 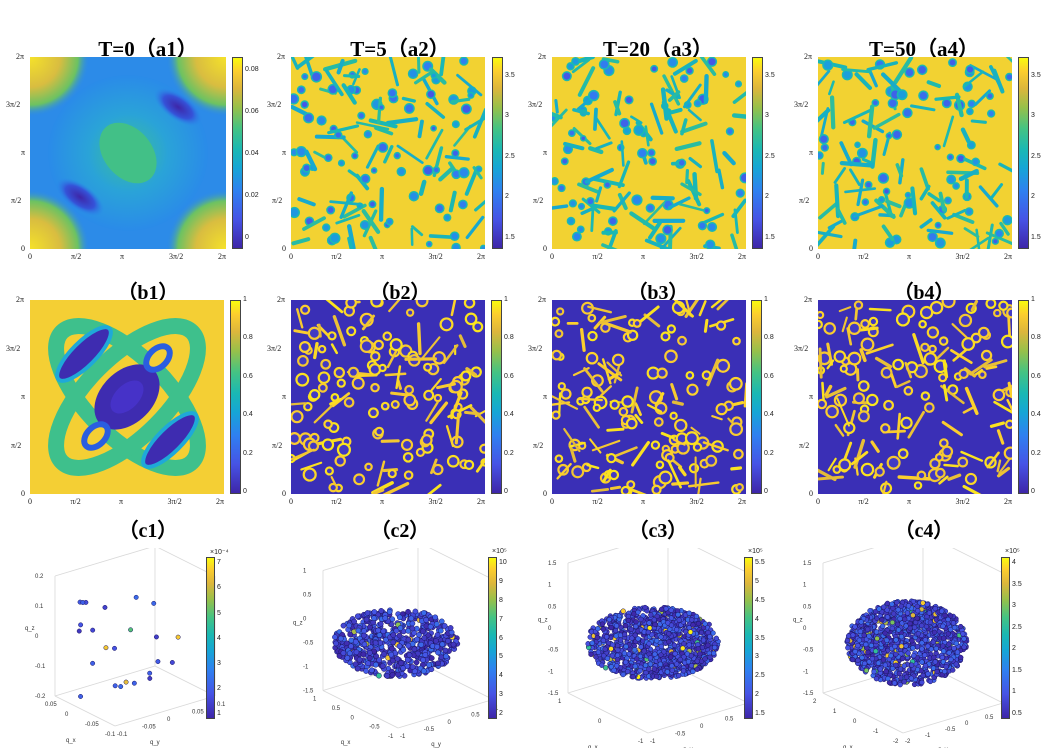 What do you see at coordinates (1023, 153) in the screenshot?
I see `colorbar-a4` at bounding box center [1023, 153].